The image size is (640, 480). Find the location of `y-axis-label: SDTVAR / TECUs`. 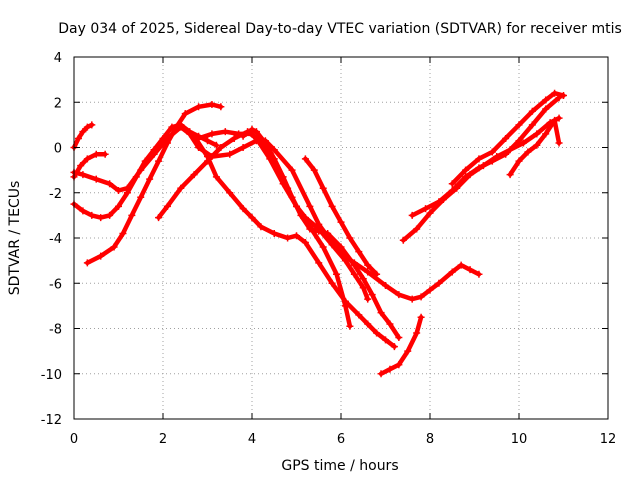

y-axis-label: SDTVAR / TECUs is located at coordinates (15, 238).